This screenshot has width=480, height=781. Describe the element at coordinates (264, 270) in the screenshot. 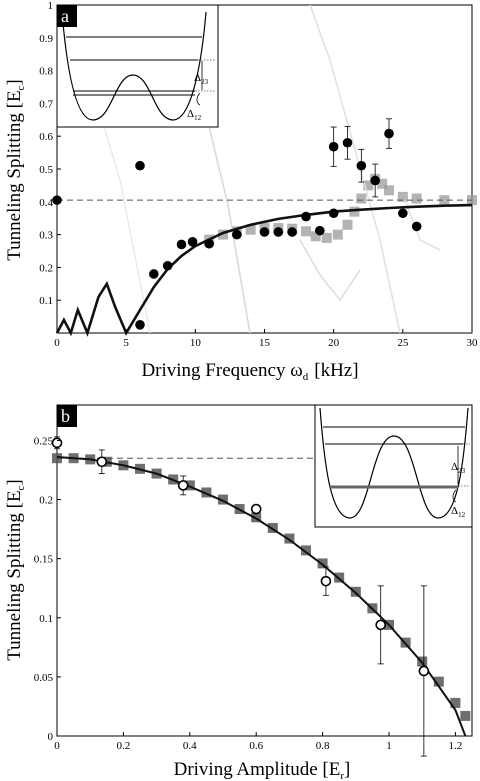

I see `panel-a-theory-curve` at that location.